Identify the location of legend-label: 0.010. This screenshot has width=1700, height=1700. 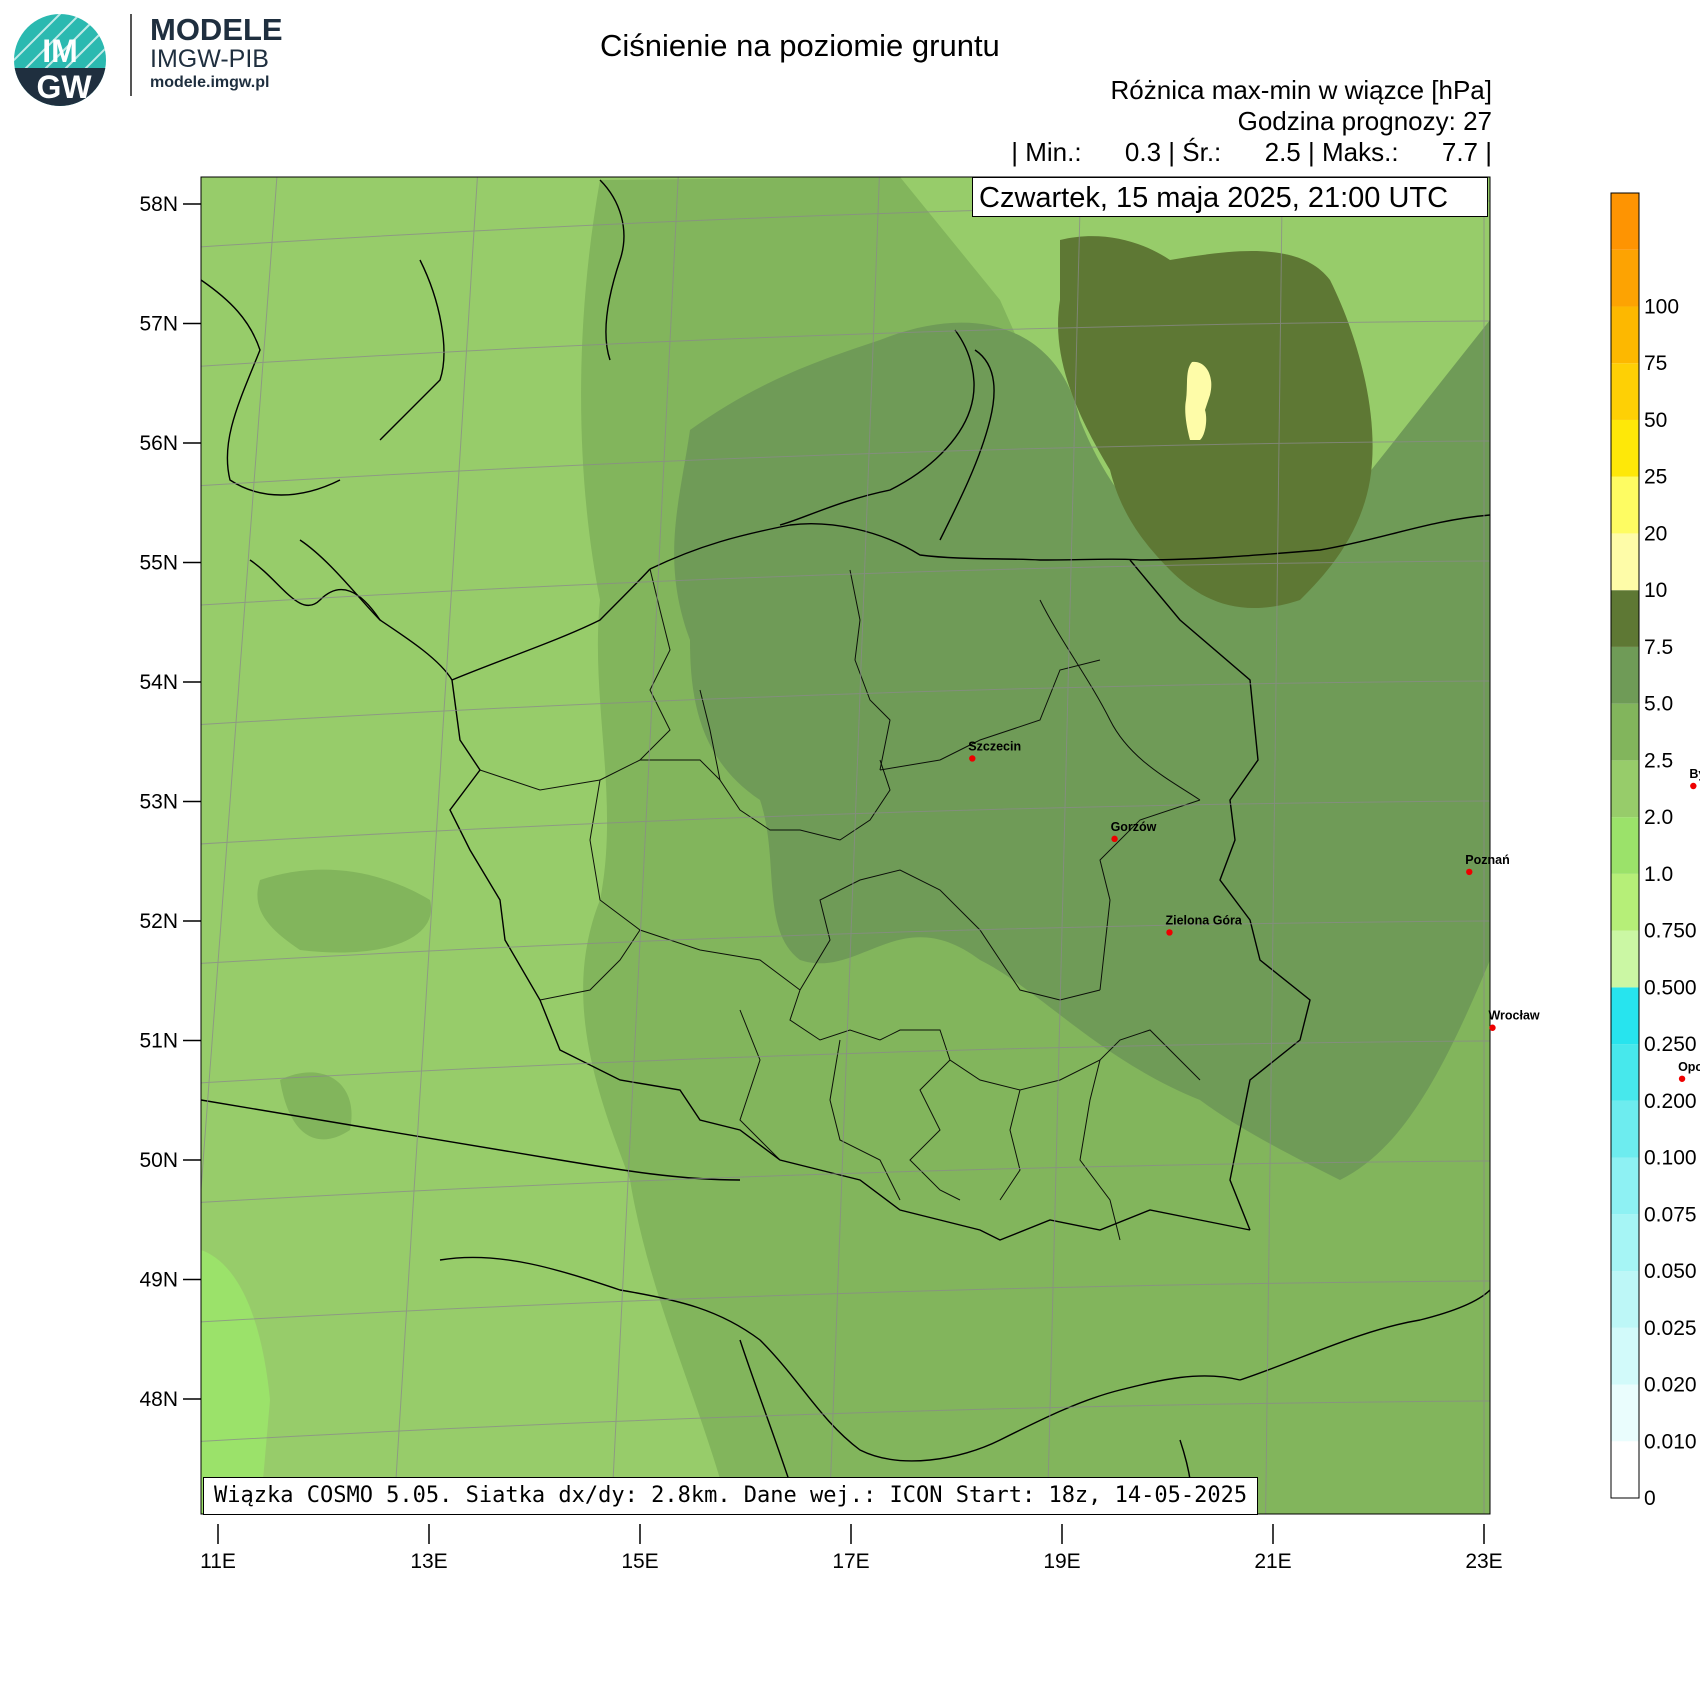
(1670, 1441).